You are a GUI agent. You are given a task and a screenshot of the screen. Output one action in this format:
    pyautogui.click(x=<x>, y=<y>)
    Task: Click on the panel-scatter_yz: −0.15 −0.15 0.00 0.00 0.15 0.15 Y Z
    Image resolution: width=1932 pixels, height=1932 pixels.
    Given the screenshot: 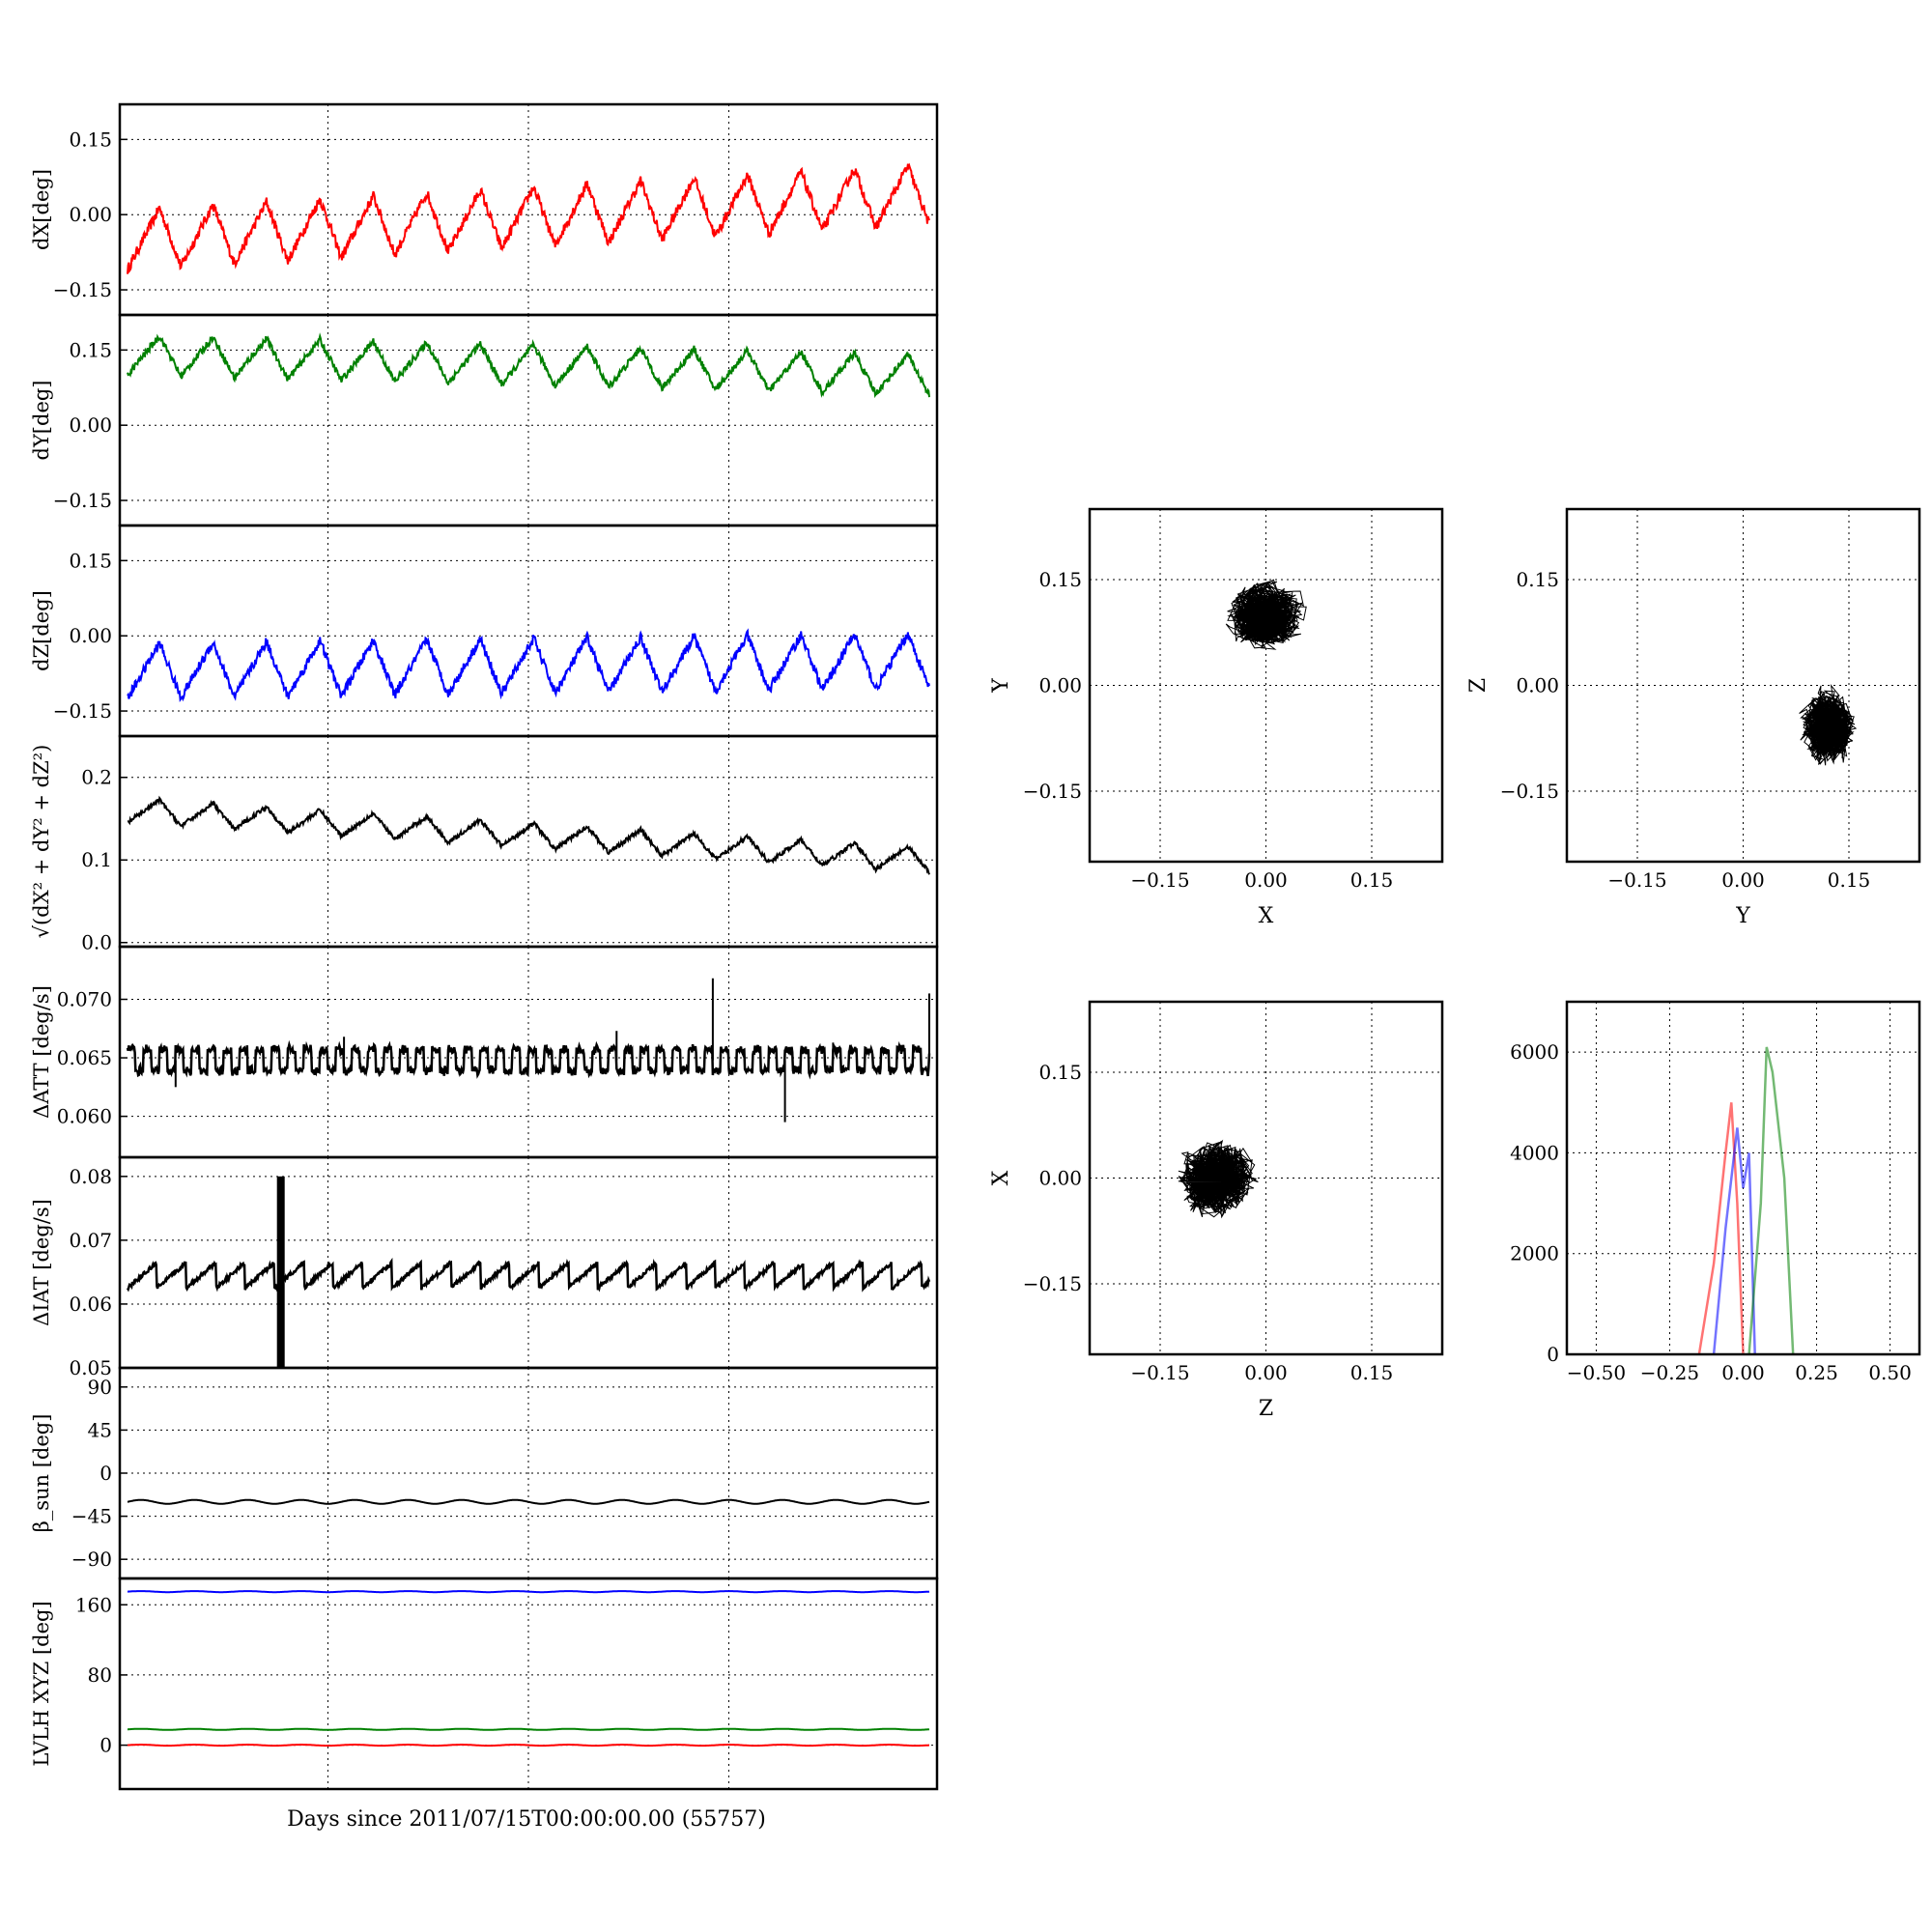 What is the action you would take?
    pyautogui.click(x=1693, y=717)
    